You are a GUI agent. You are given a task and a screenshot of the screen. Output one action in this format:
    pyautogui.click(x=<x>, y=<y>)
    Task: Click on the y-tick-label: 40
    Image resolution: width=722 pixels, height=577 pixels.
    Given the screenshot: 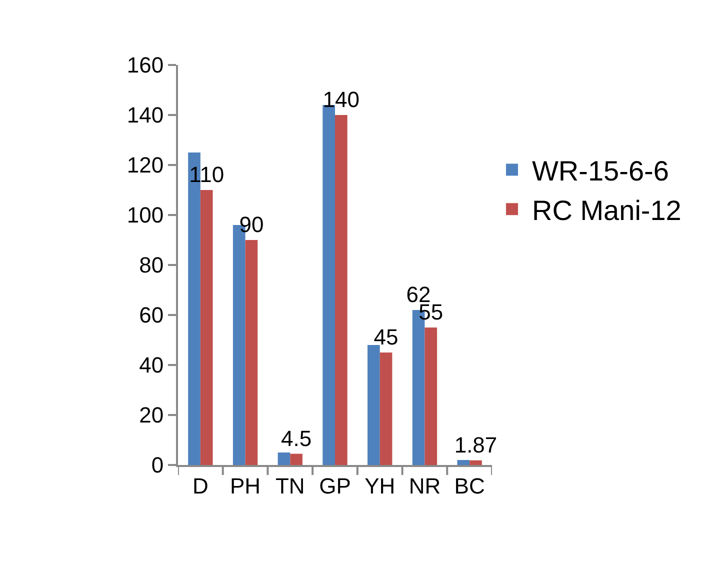 What is the action you would take?
    pyautogui.click(x=151, y=365)
    